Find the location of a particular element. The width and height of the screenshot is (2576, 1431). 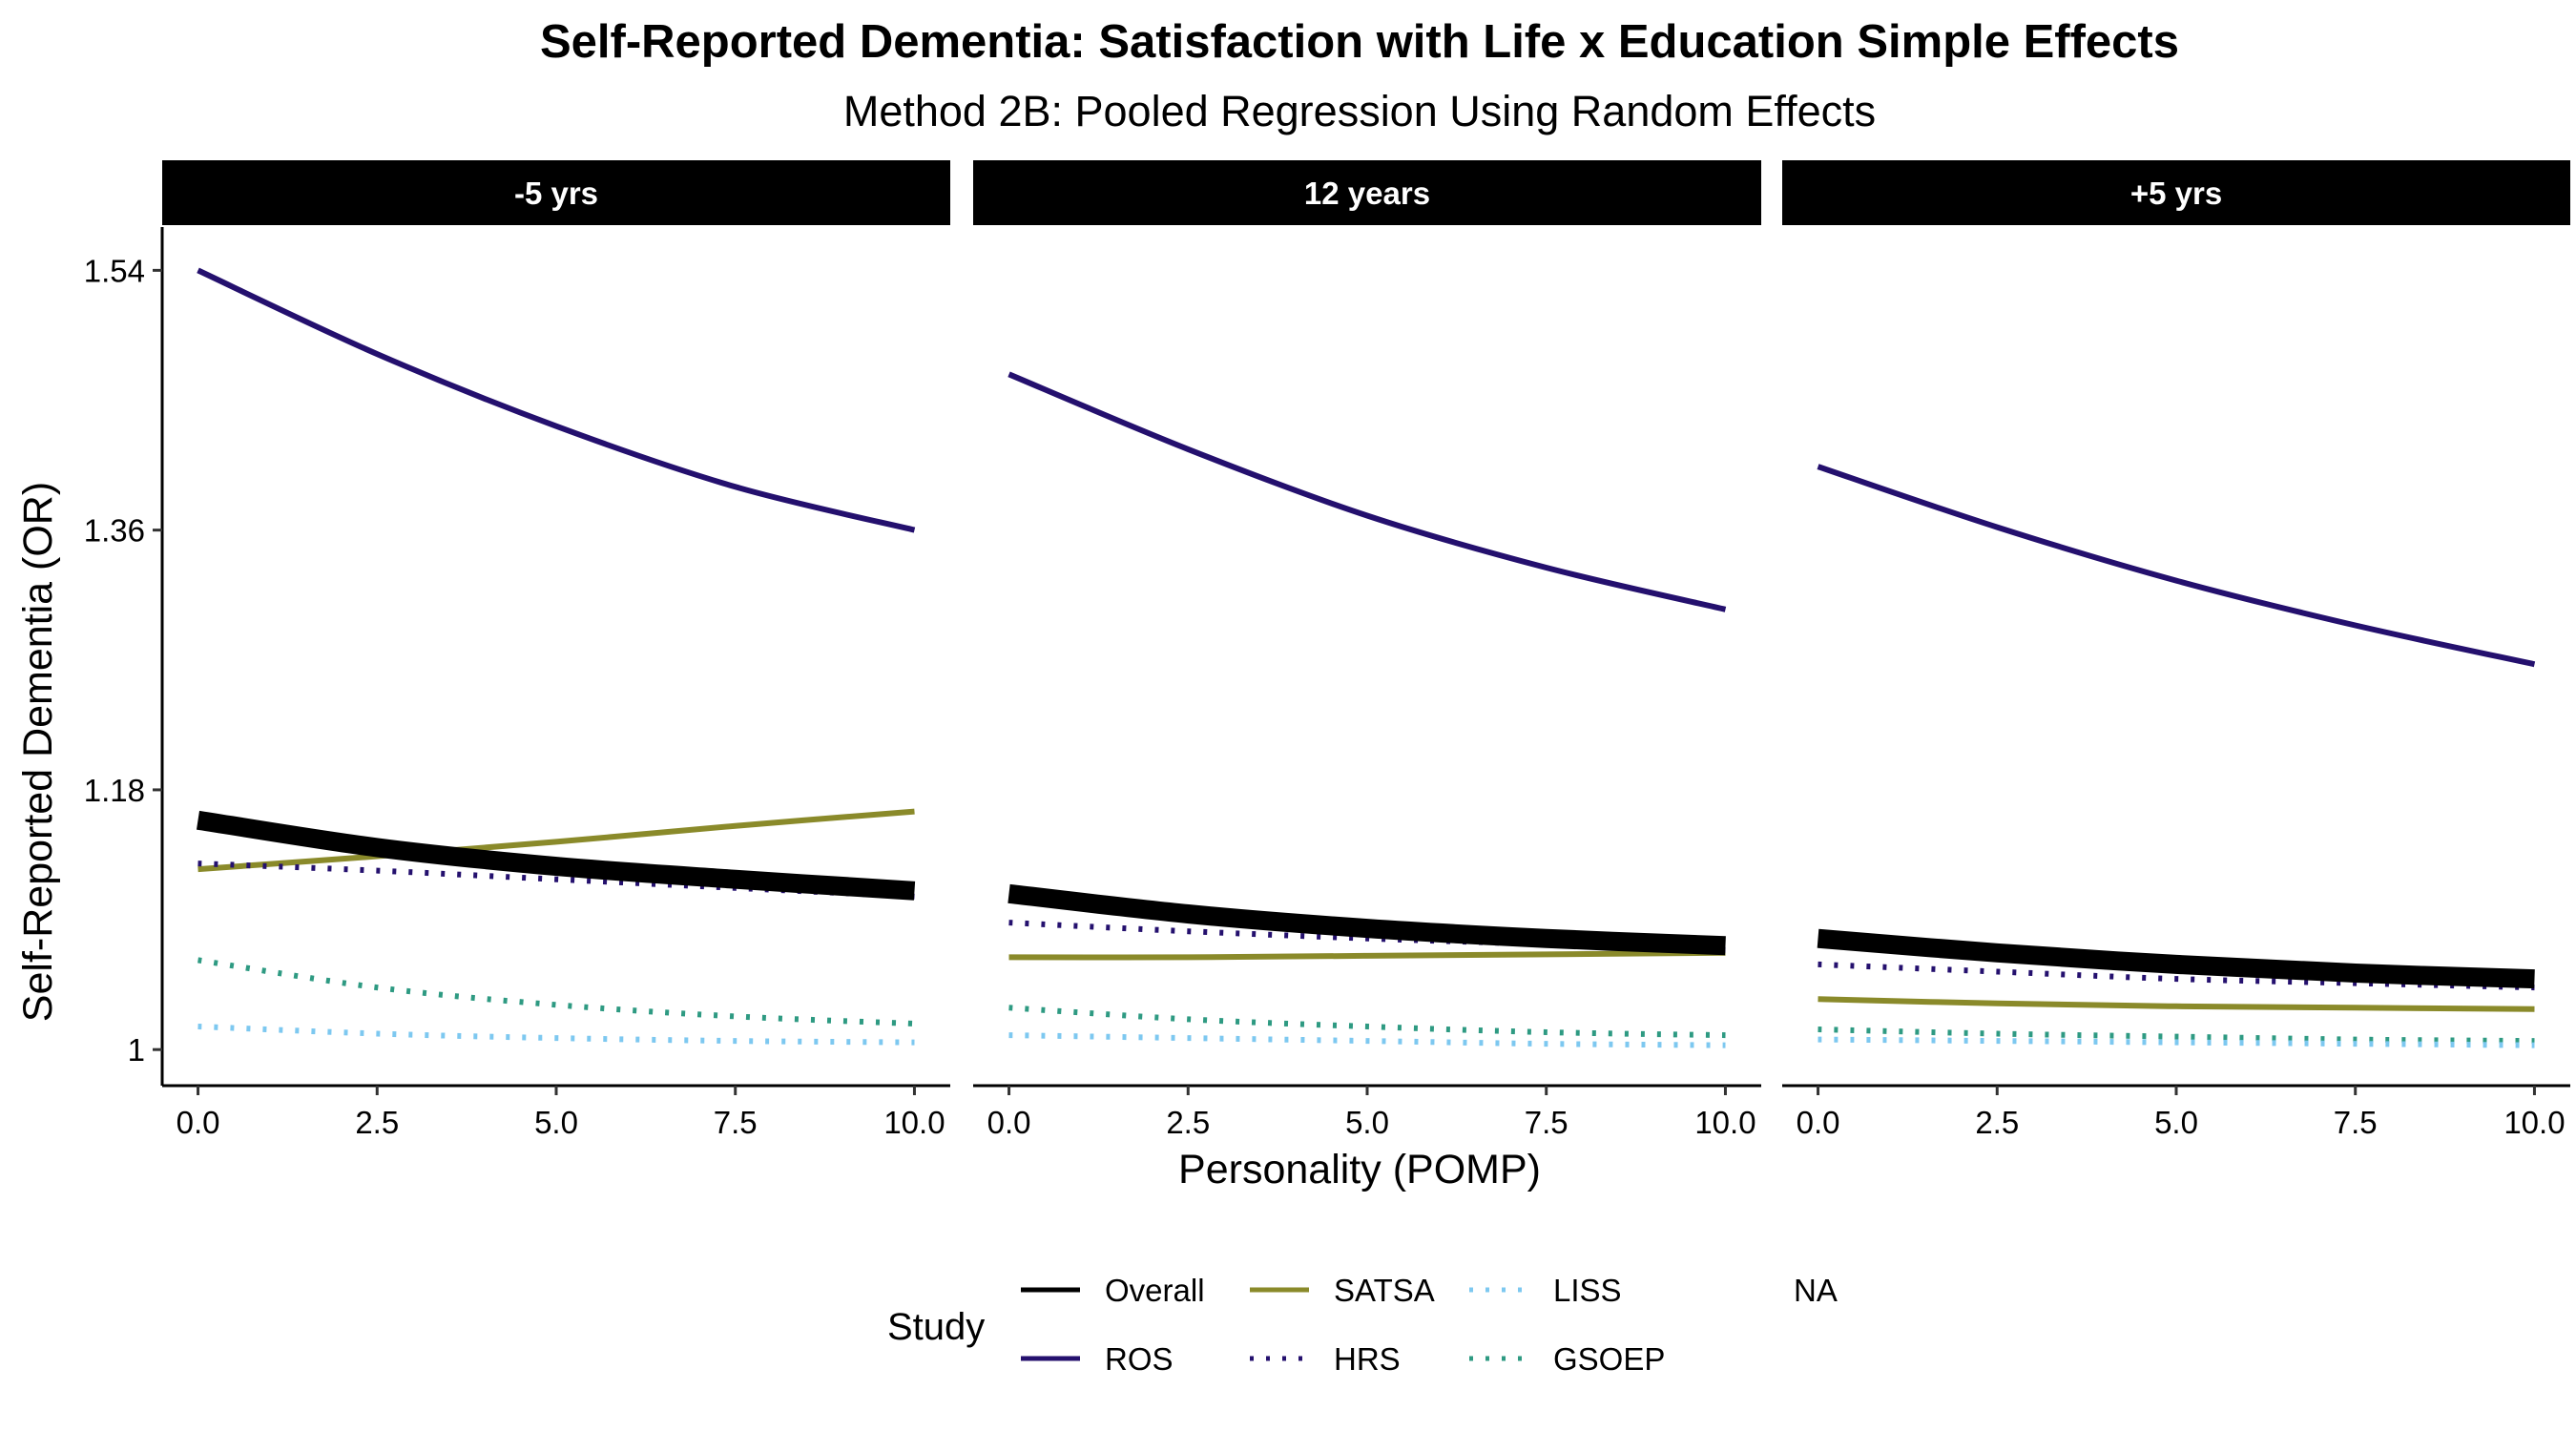

legend: Study Overall ROS SATSA HRS LISS GSOEP NA is located at coordinates (1362, 1325).